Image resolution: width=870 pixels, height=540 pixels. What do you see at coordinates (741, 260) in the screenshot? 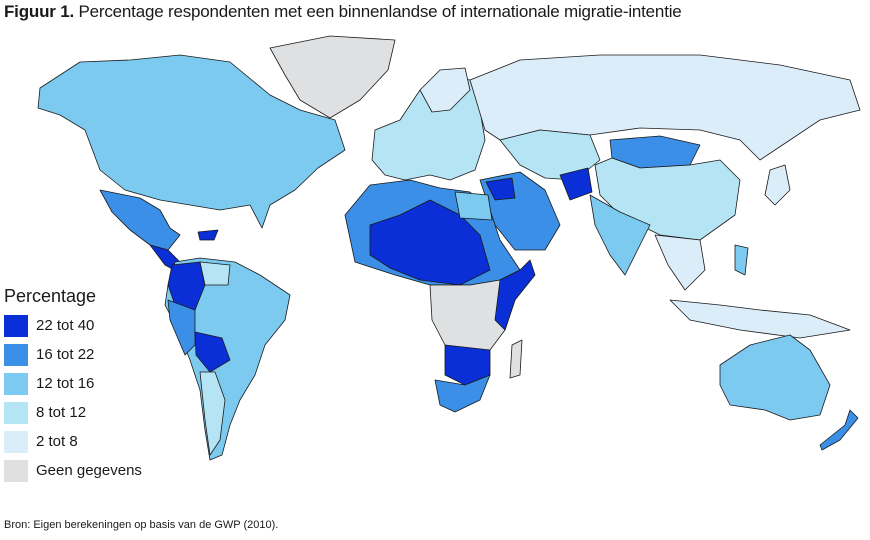
I see `region-philippines` at bounding box center [741, 260].